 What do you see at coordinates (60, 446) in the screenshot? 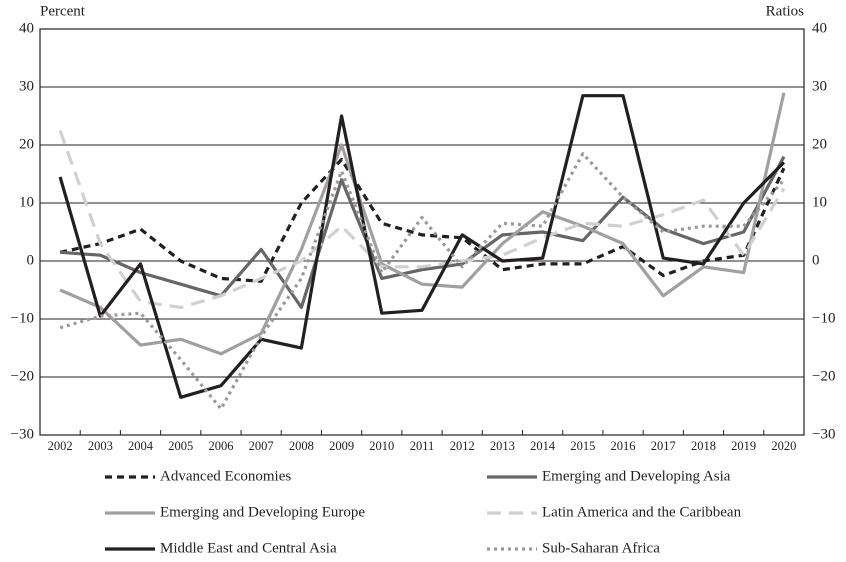
I see `x-tick-label: 2002` at bounding box center [60, 446].